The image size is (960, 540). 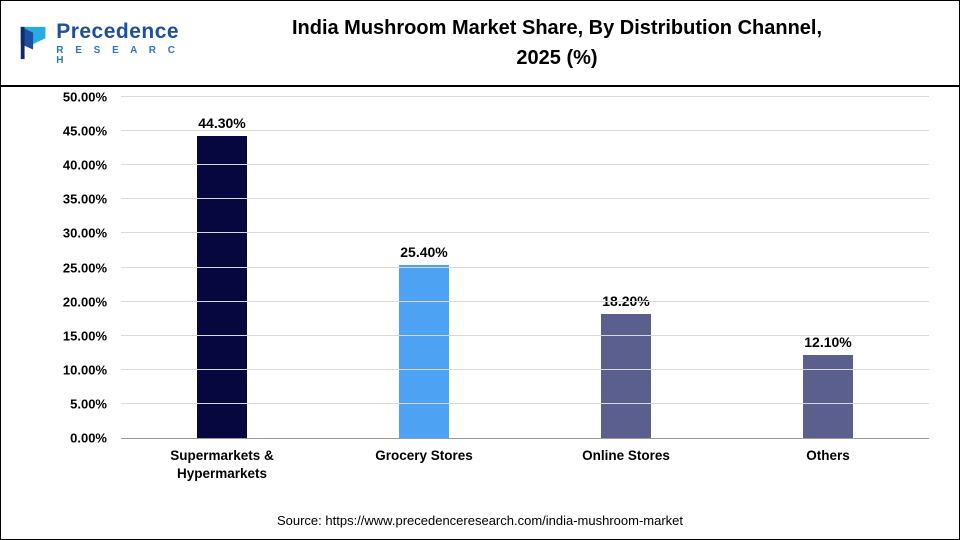 What do you see at coordinates (84, 370) in the screenshot?
I see `y-tick-label: 10.00%` at bounding box center [84, 370].